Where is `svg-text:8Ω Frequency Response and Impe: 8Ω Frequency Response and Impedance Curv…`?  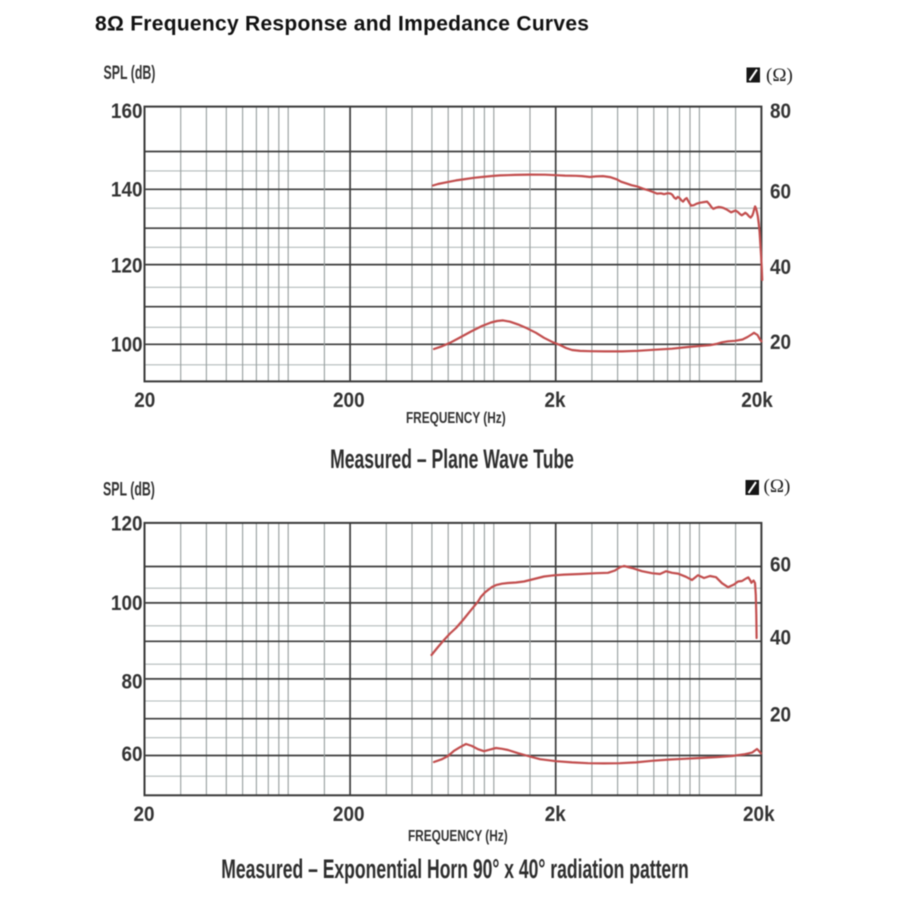 svg-text:8Ω Frequency Response and Impe: 8Ω Frequency Response and Impedance Curv… is located at coordinates (342, 24).